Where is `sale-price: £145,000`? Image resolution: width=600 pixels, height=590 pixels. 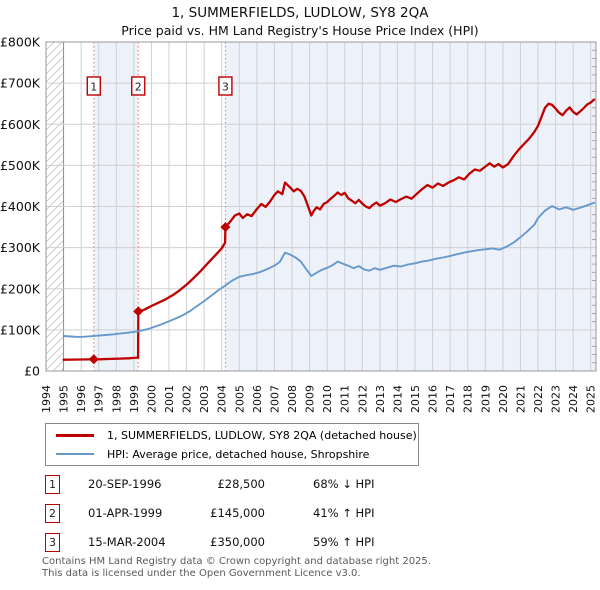 sale-price: £145,000 is located at coordinates (237, 513).